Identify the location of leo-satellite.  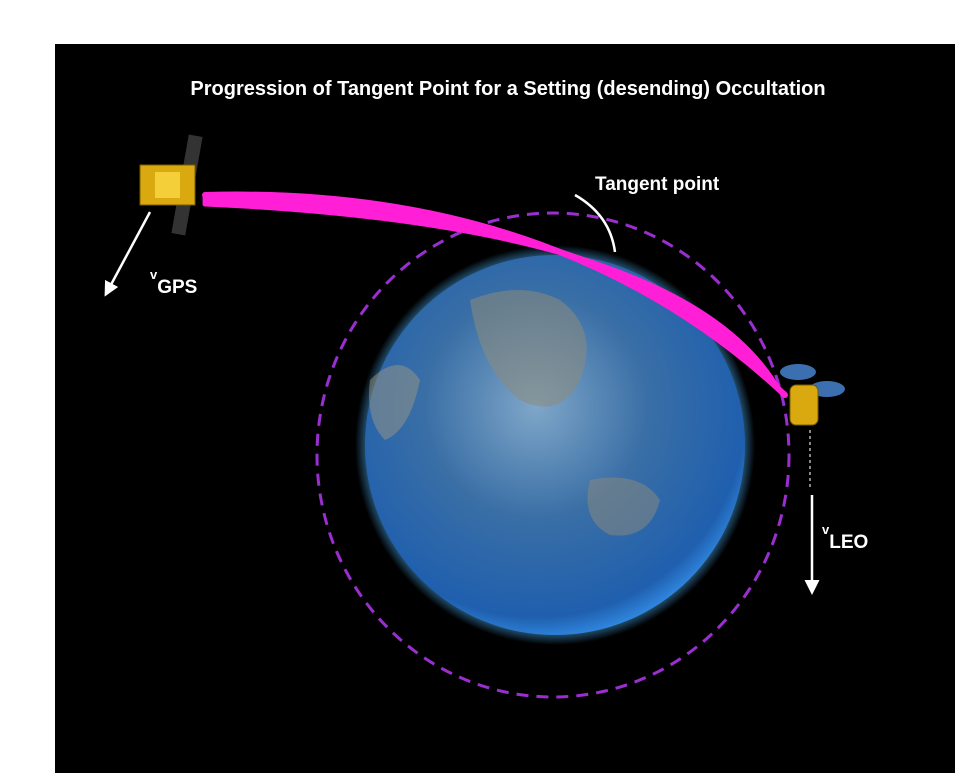
(812, 395).